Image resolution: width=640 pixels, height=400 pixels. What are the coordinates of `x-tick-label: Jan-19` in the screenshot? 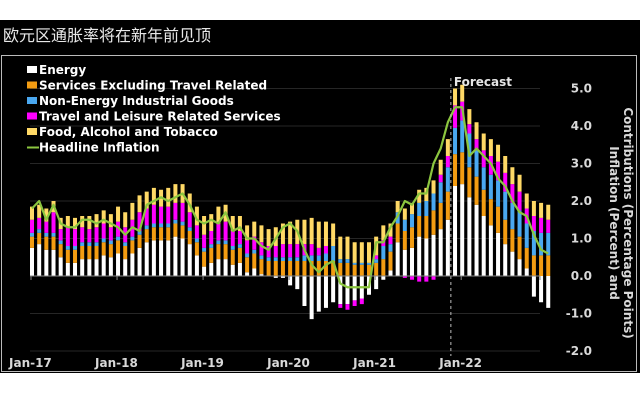 It's located at (202, 363).